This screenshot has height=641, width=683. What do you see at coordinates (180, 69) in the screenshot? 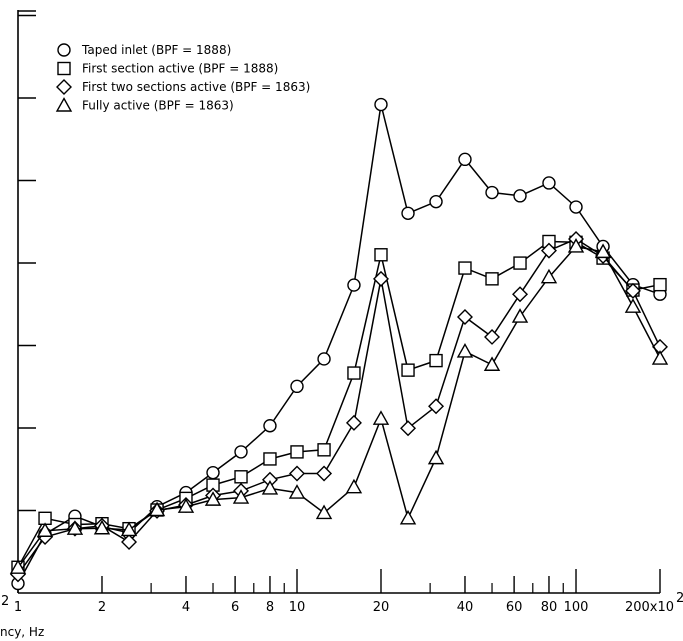
I see `legend-label: First section active (BPF = 1888)` at bounding box center [180, 69].